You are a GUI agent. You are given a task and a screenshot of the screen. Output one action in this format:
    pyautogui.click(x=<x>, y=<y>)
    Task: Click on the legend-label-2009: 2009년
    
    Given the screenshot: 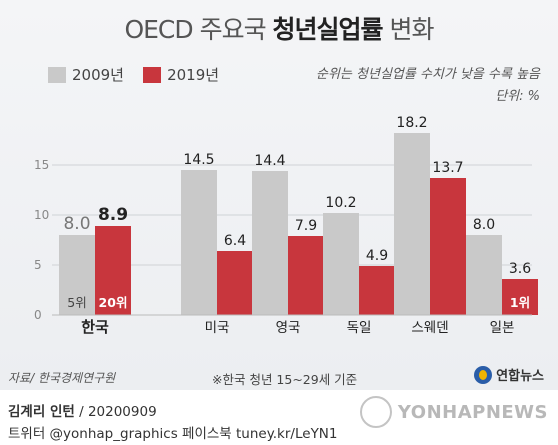 What is the action you would take?
    pyautogui.click(x=98, y=75)
    